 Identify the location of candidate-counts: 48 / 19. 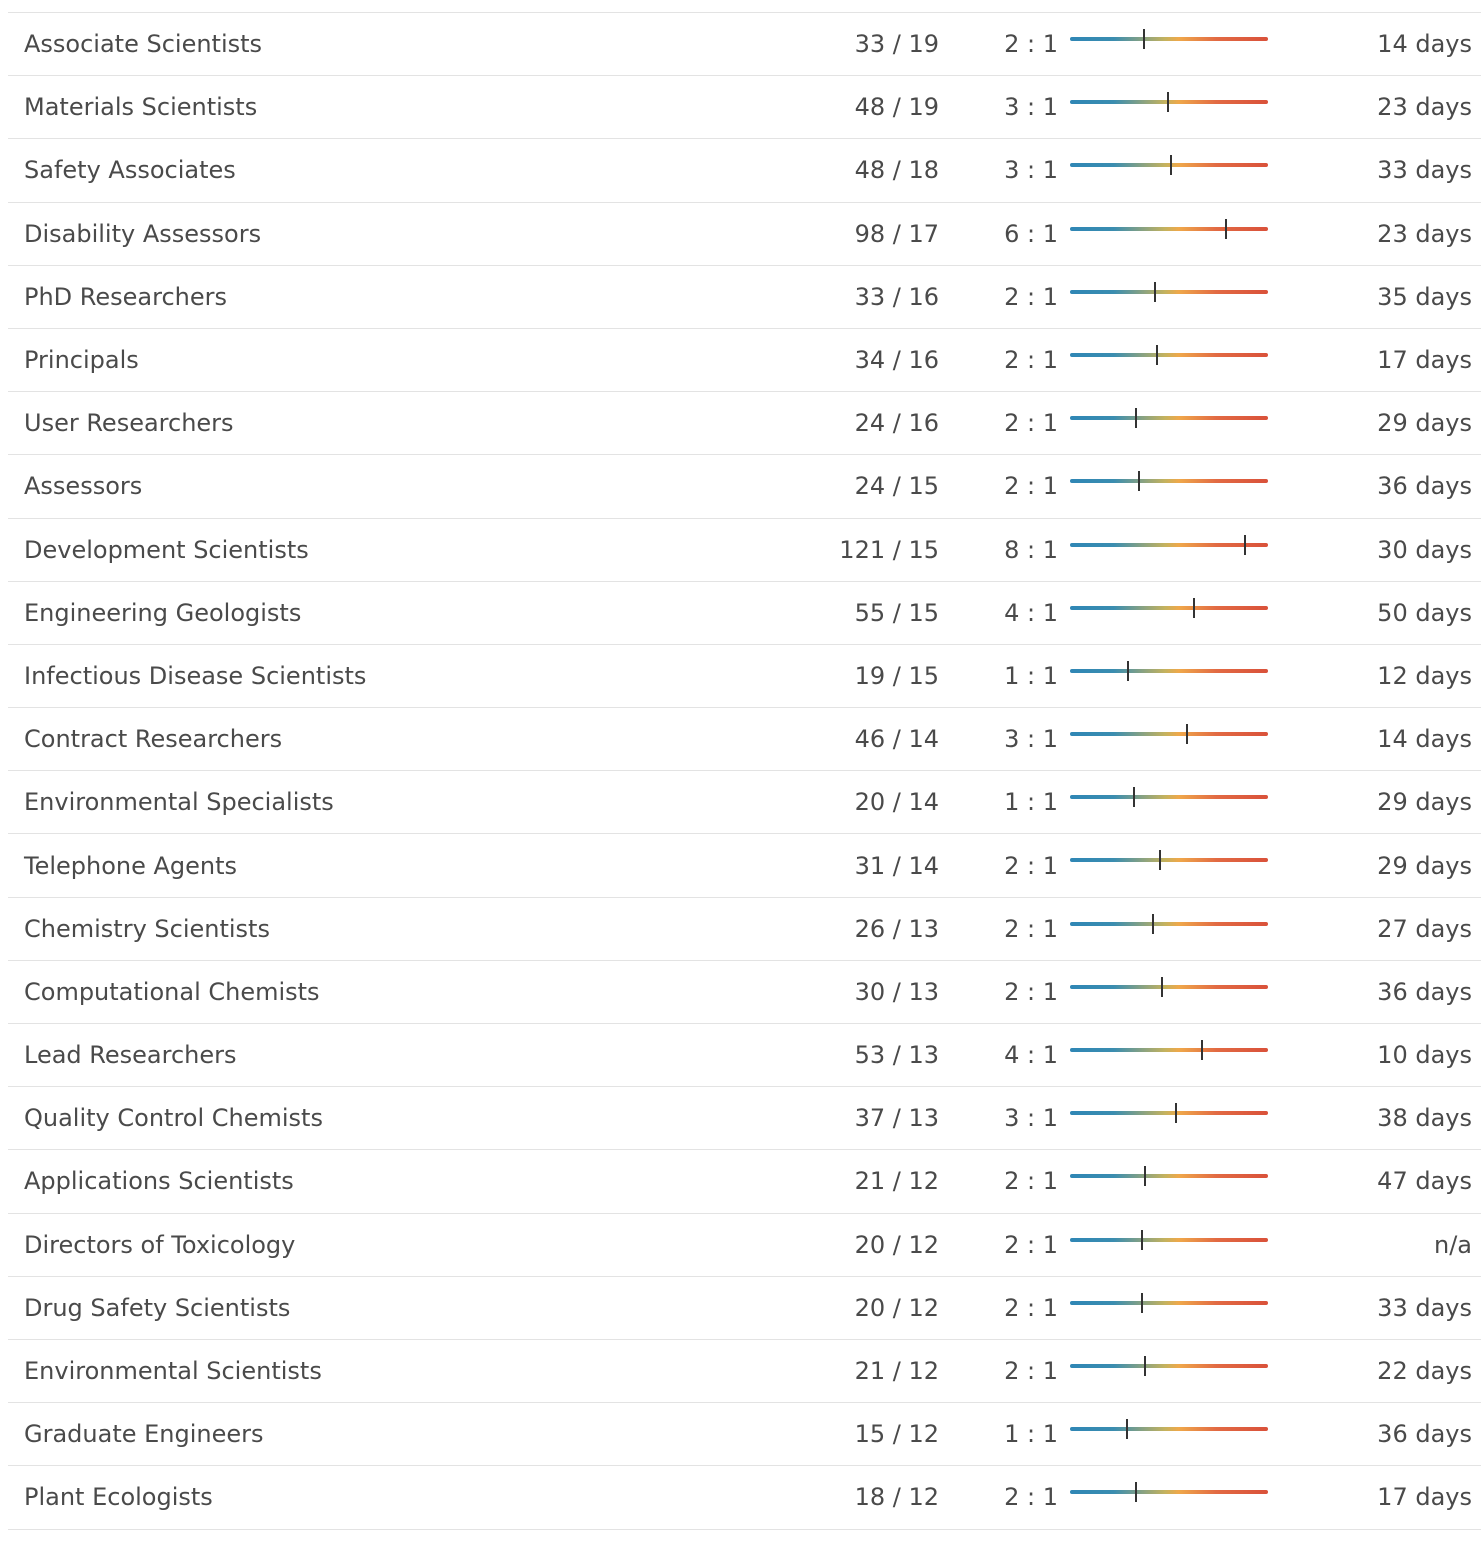
(896, 107).